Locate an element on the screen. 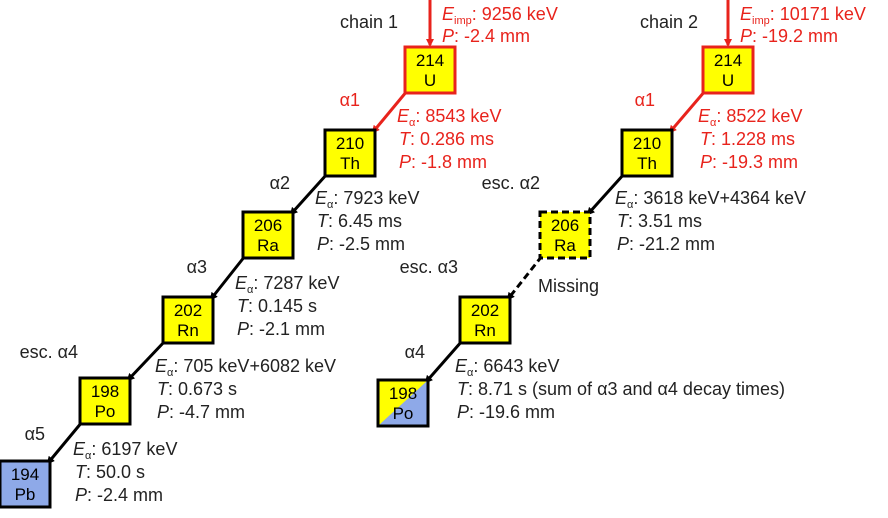  decay-time: T: 0.673 s is located at coordinates (197, 389).